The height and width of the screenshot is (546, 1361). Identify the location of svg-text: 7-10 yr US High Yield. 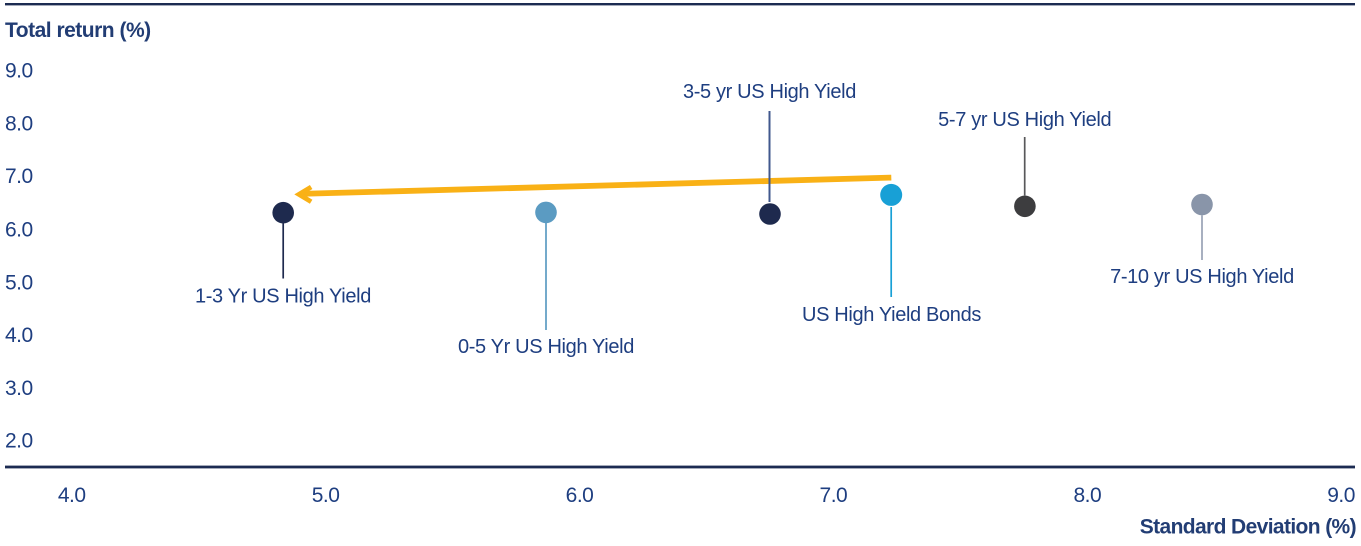
(1202, 277).